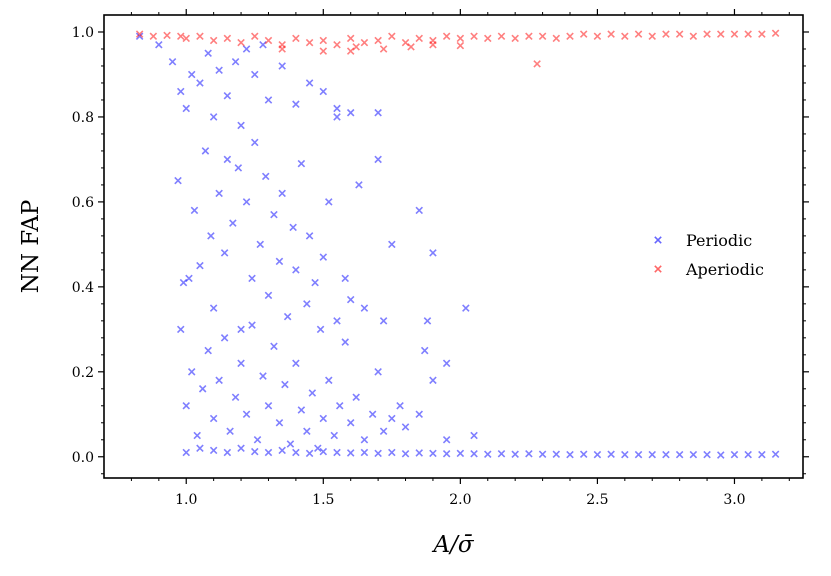 The image size is (831, 576). Describe the element at coordinates (457, 48) in the screenshot. I see `series-aperiodic` at that location.